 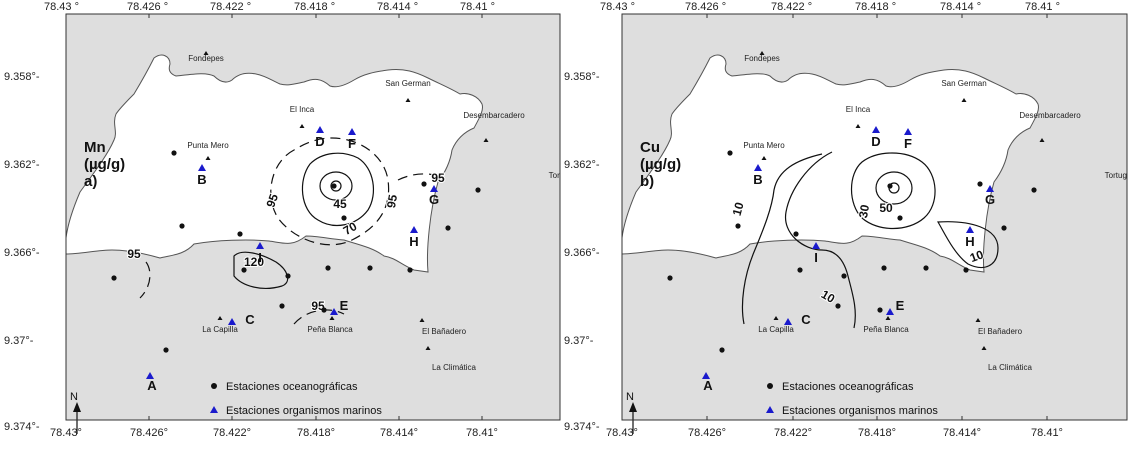 What do you see at coordinates (647, 181) in the screenshot?
I see `panel-title-line: b)` at bounding box center [647, 181].